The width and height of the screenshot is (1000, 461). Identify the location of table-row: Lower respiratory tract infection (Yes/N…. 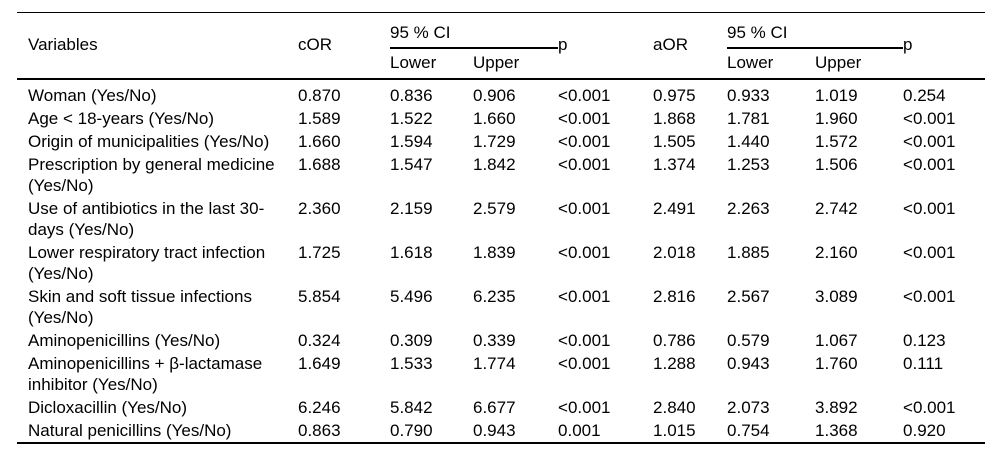
(501, 263).